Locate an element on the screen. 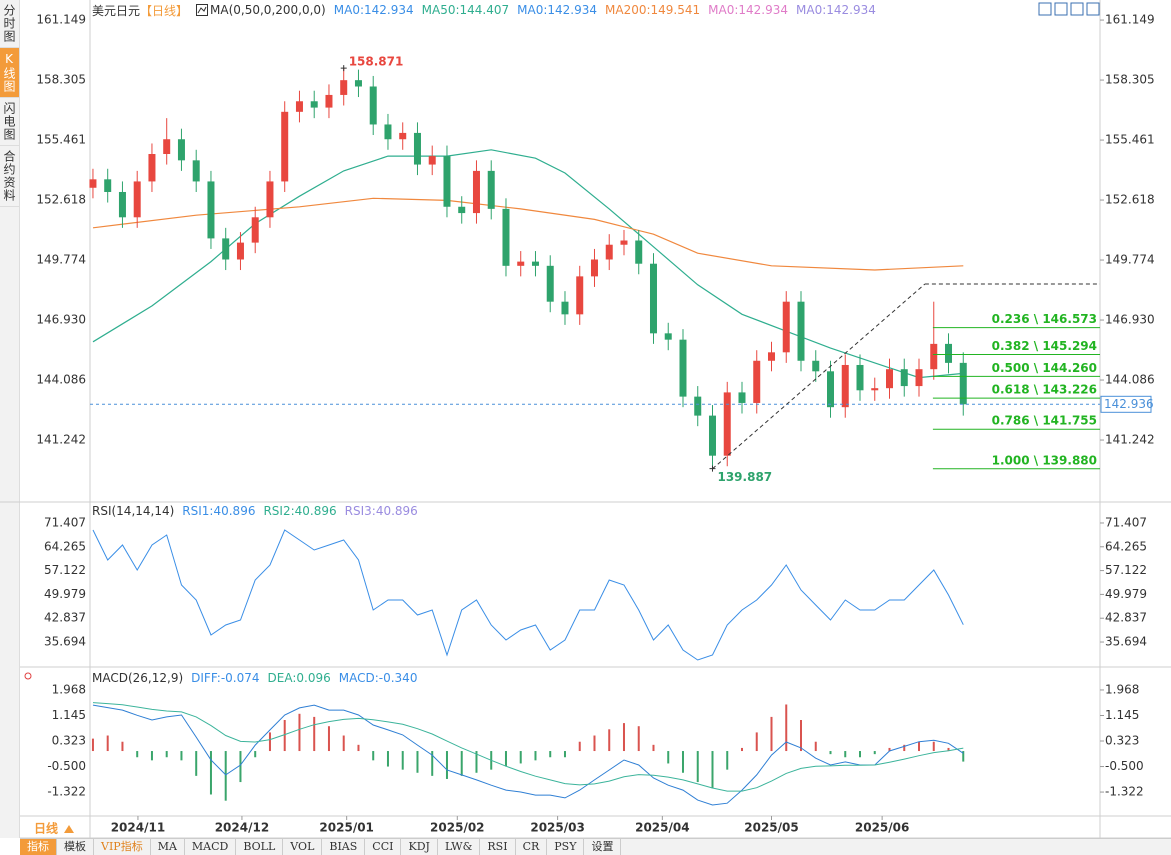 The image size is (1171, 855). indicator: MA(0,50,0,200,0,0) is located at coordinates (268, 10).